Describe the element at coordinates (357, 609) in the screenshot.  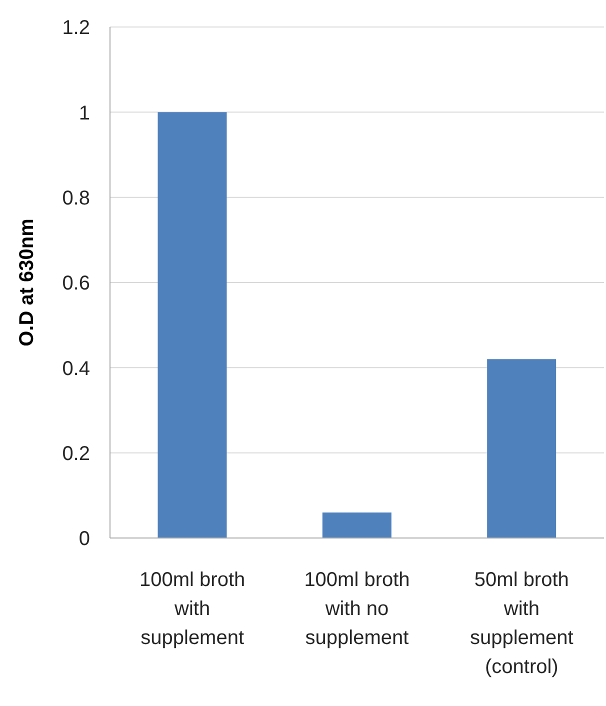
I see `x-tick-label: 100ml broth with no supplement` at that location.